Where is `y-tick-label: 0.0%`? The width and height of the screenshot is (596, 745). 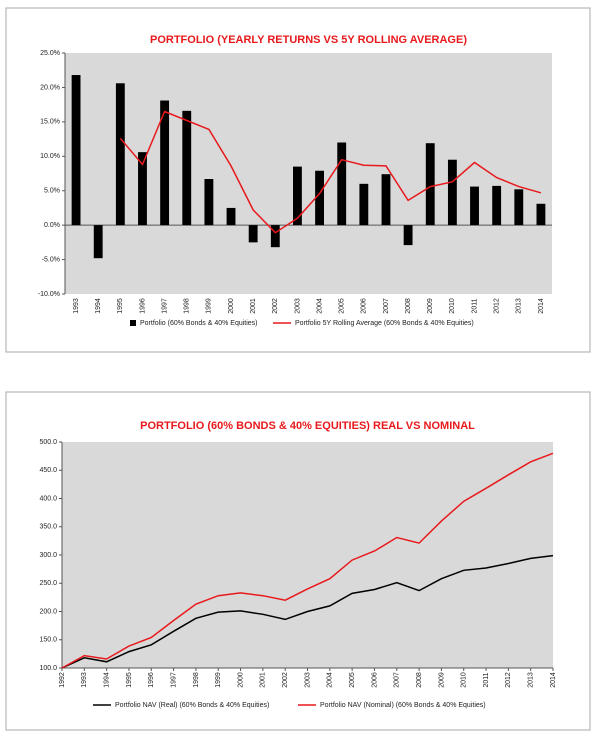 y-tick-label: 0.0% is located at coordinates (52, 225).